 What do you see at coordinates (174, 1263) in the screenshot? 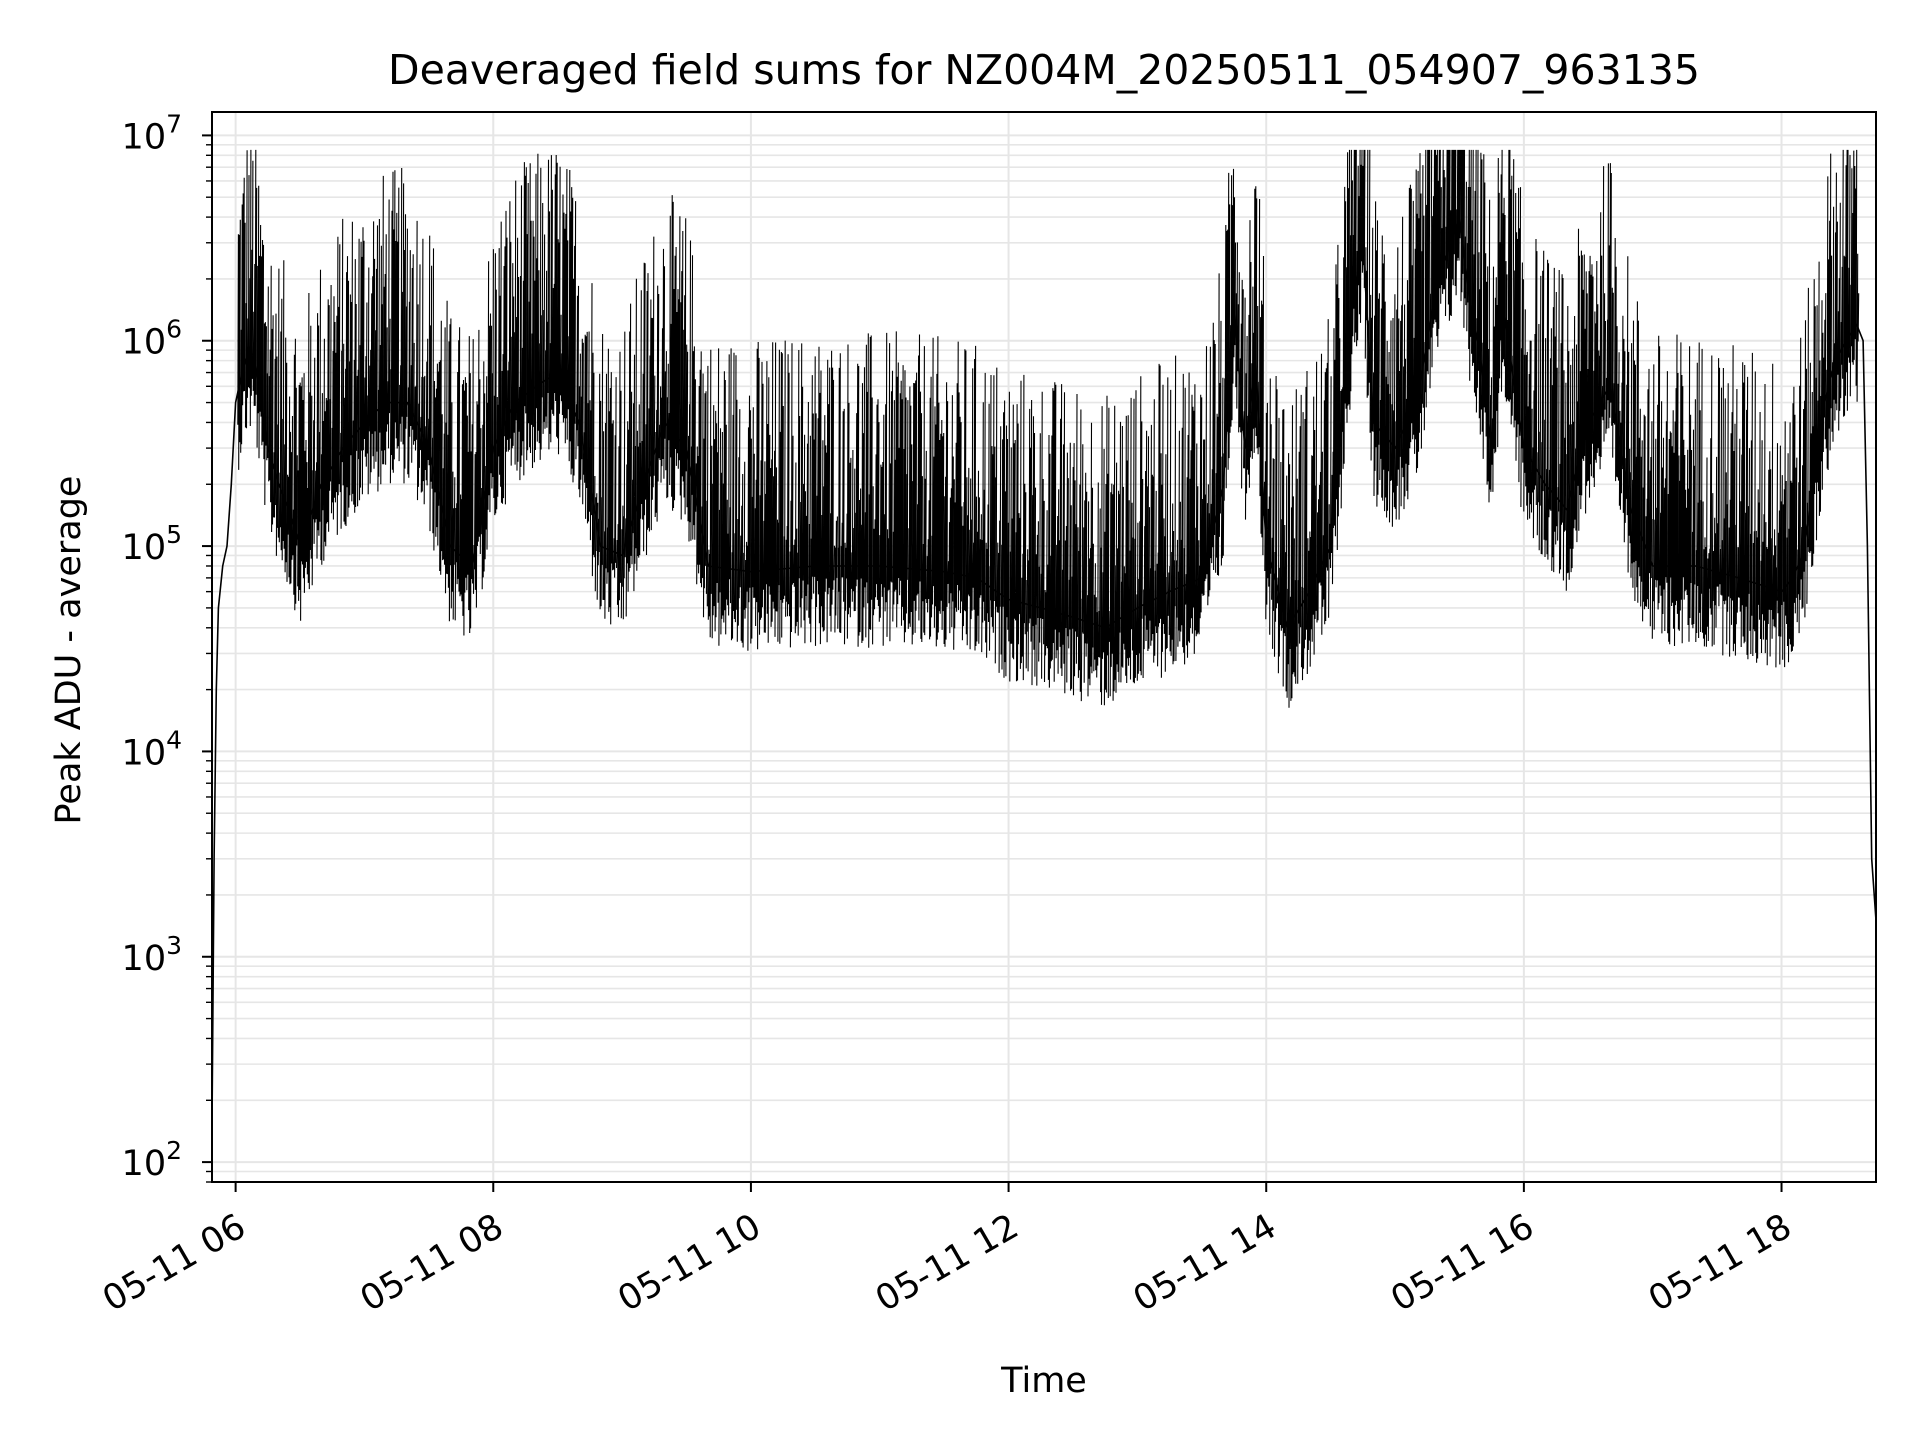
I see `x-tick-label: 05-11 06` at bounding box center [174, 1263].